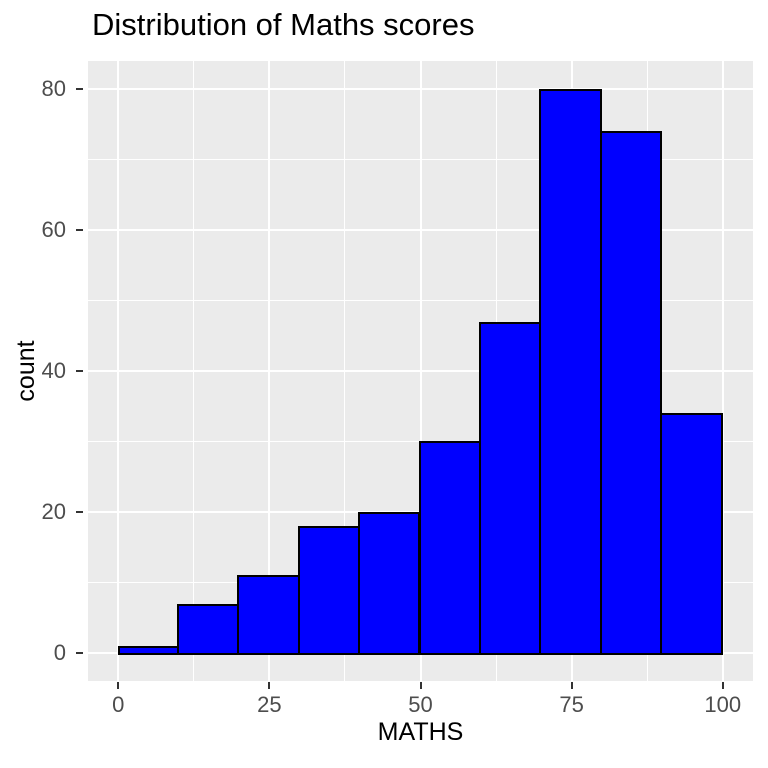 Image resolution: width=768 pixels, height=768 pixels. Describe the element at coordinates (269, 704) in the screenshot. I see `x-tick-label: 25` at that location.